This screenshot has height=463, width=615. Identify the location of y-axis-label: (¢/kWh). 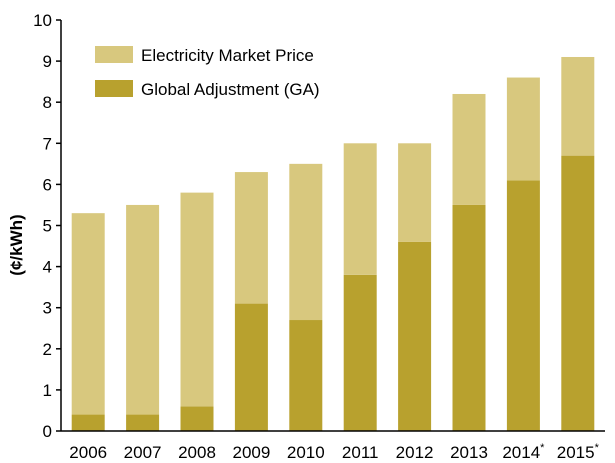
(16, 244).